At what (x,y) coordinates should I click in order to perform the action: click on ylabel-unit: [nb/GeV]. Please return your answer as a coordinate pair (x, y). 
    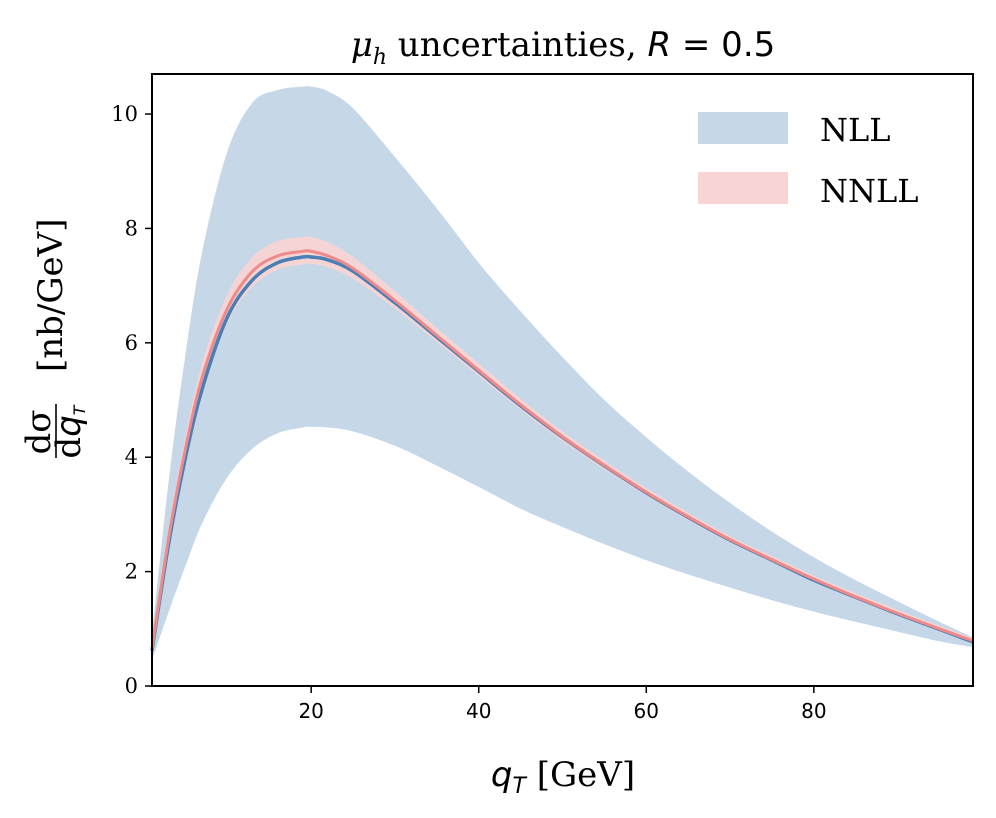
    Looking at the image, I should click on (51, 295).